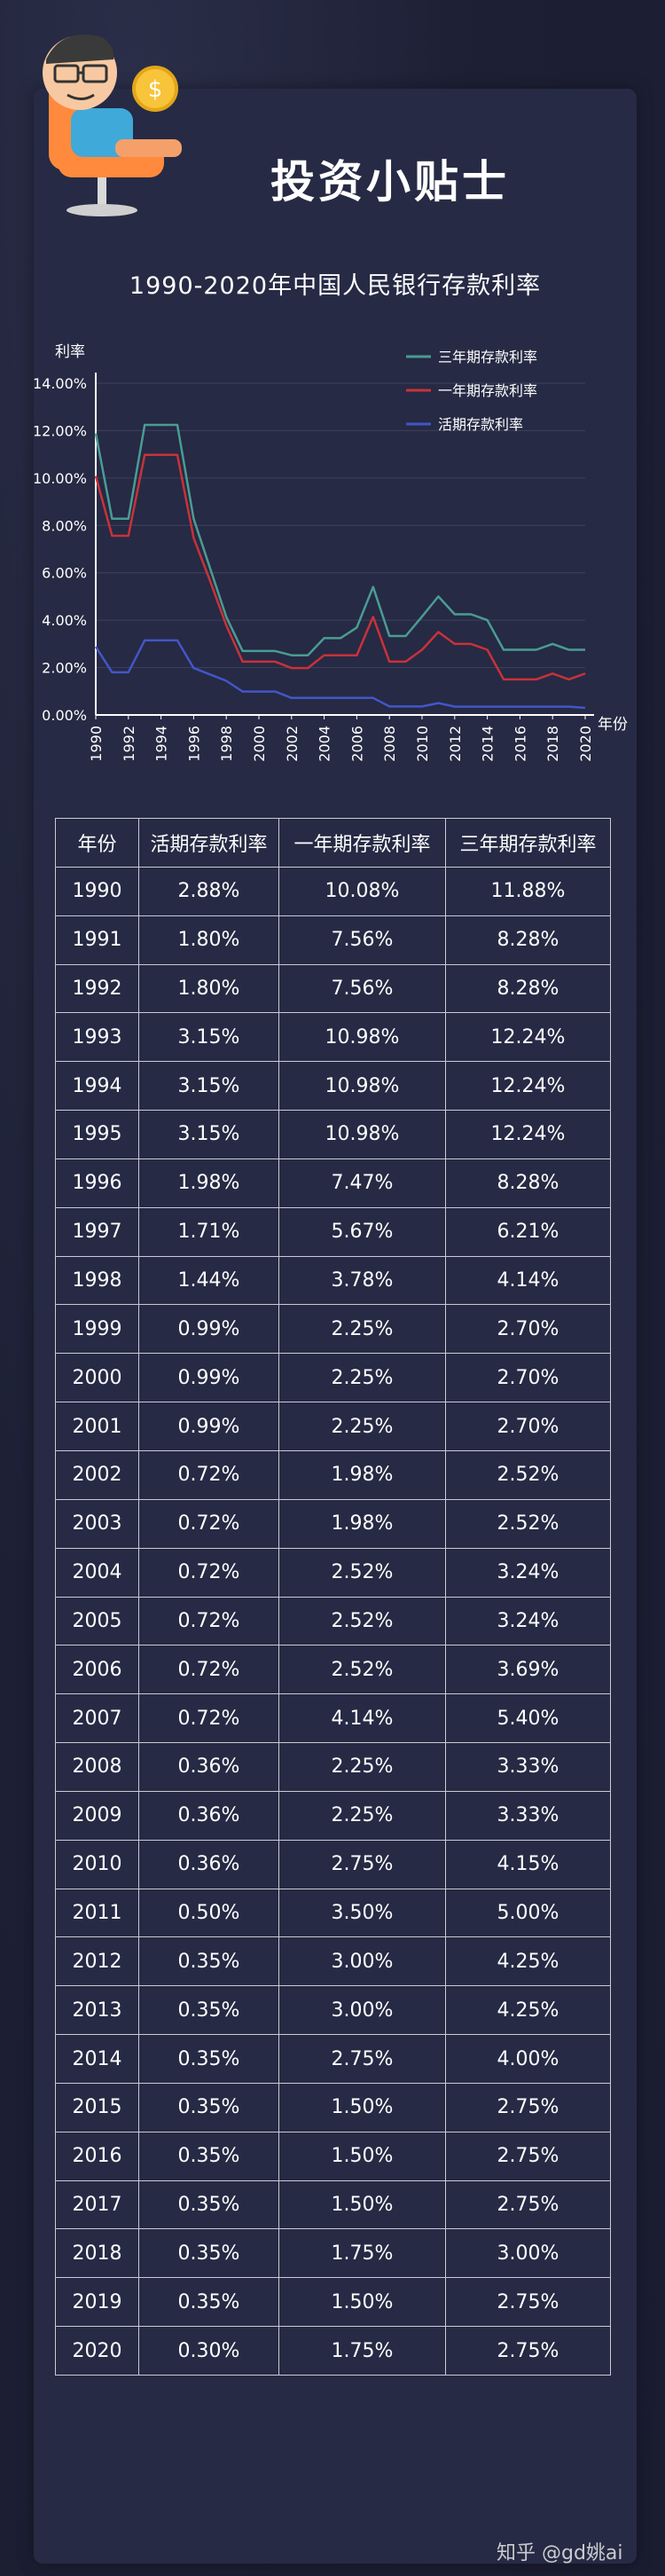  I want to click on table-row: 2016 0.35% 1.50% 2.75%, so click(333, 2156).